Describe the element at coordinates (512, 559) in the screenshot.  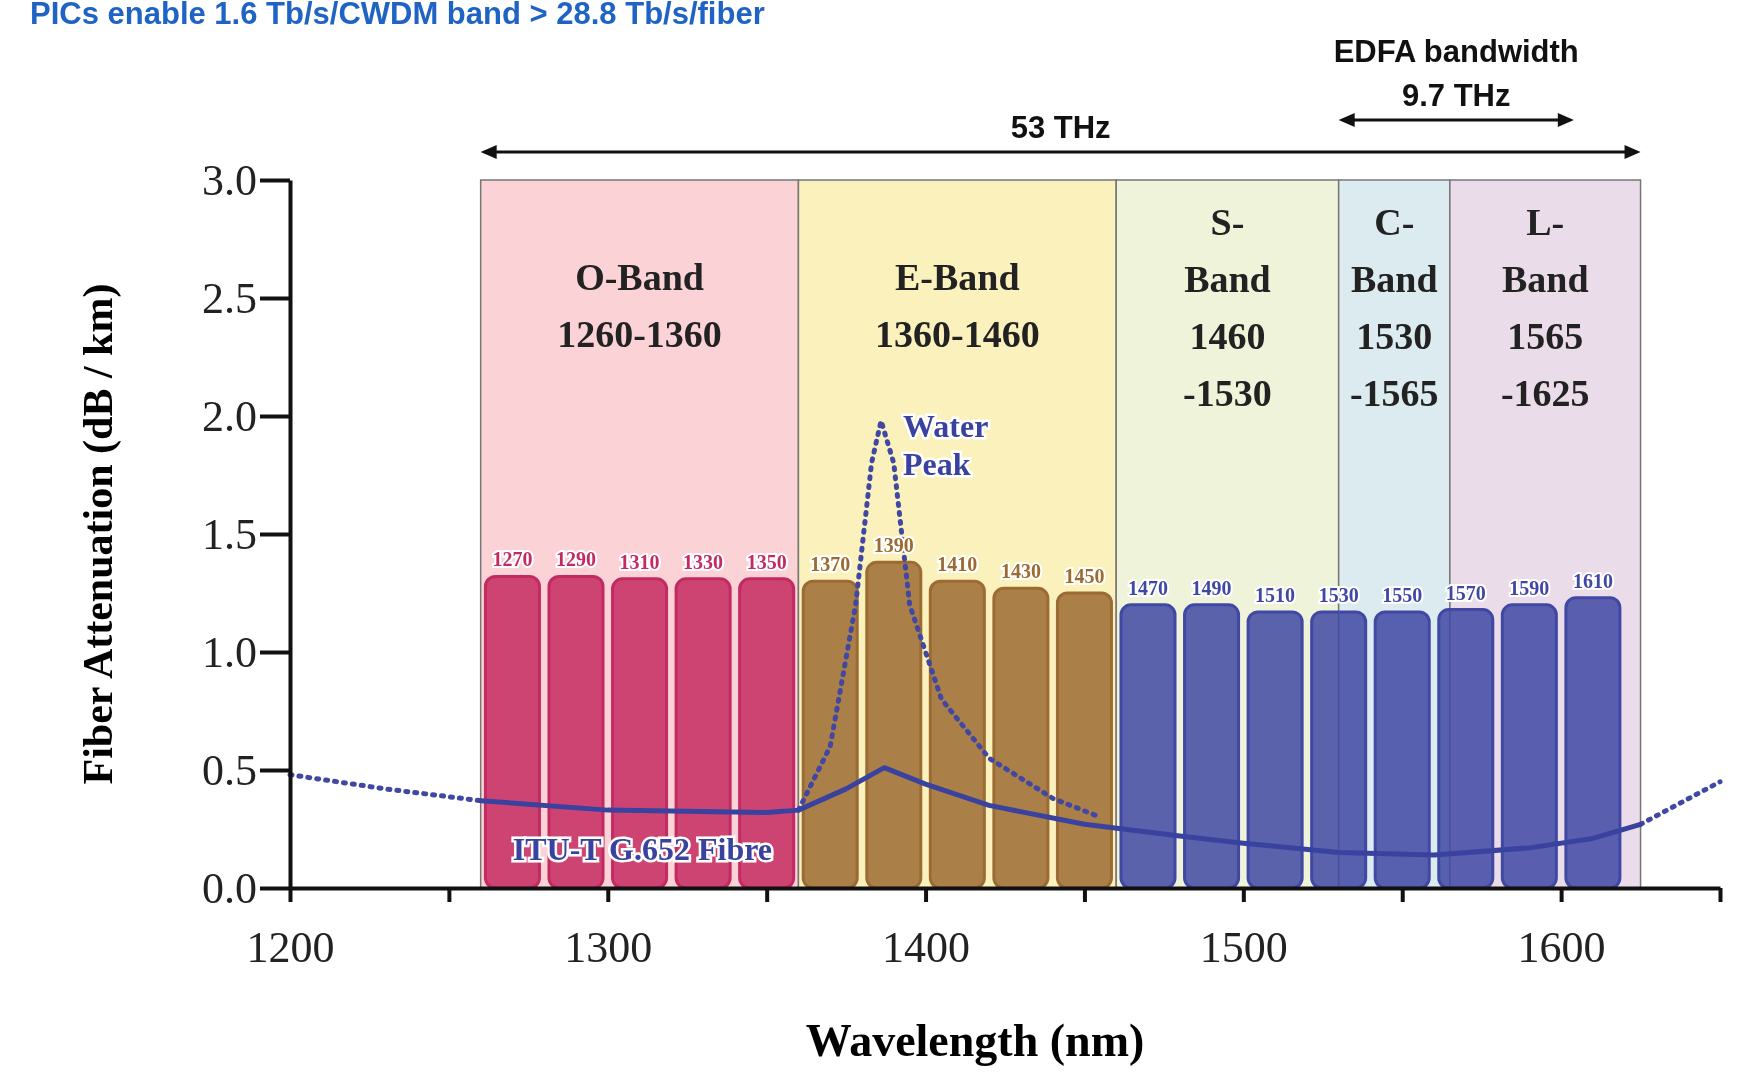
I see `annotation: 1270` at that location.